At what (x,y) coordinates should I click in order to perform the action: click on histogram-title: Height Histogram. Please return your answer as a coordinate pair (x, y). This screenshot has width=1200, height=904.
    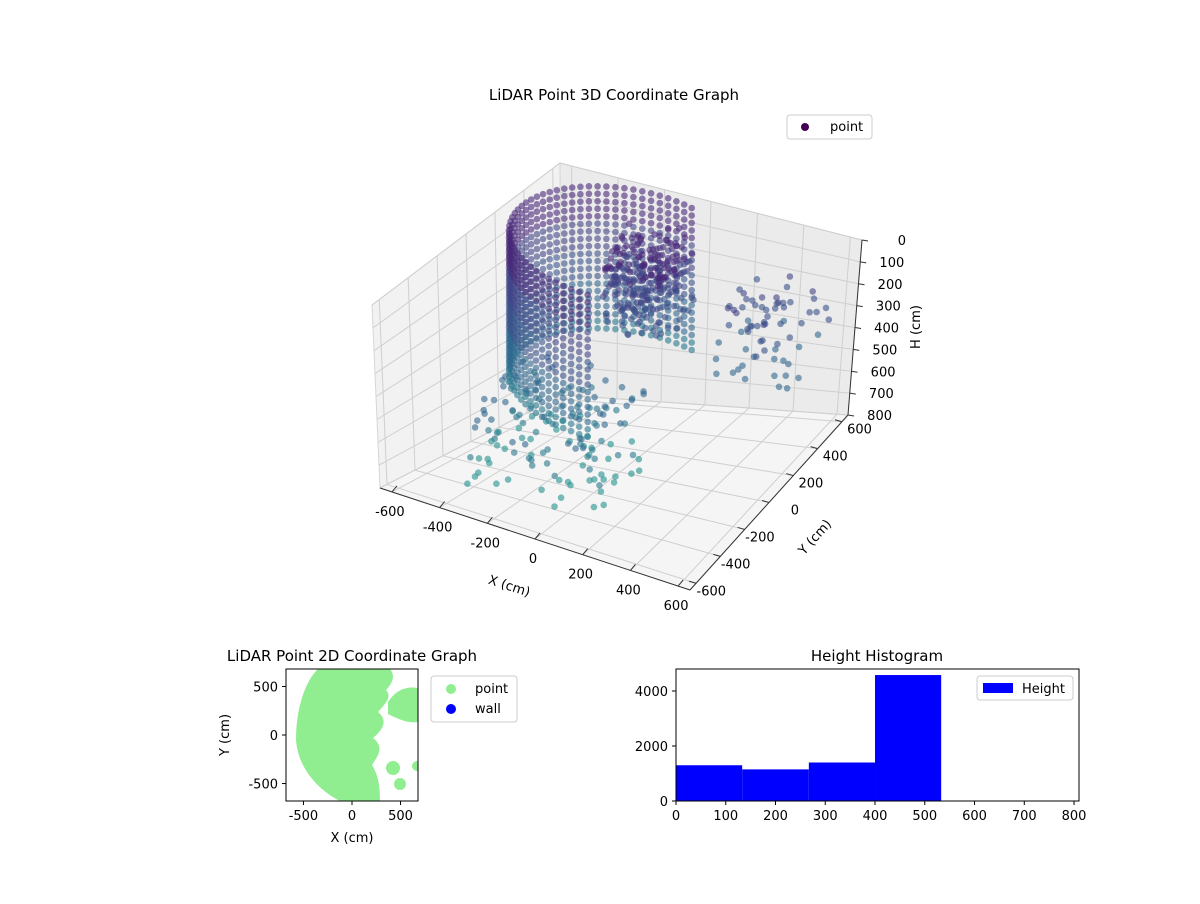
    Looking at the image, I should click on (877, 656).